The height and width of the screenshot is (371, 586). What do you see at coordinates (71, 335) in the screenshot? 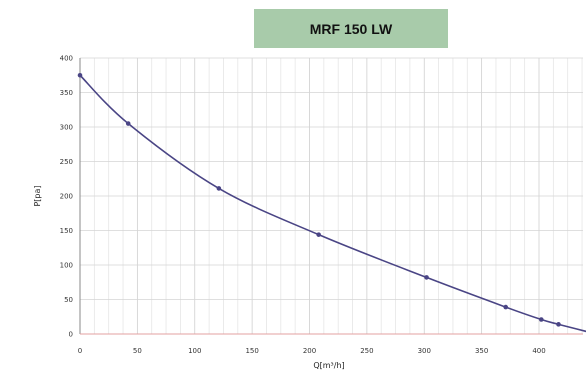
I see `y-tick-label: 0` at bounding box center [71, 335].